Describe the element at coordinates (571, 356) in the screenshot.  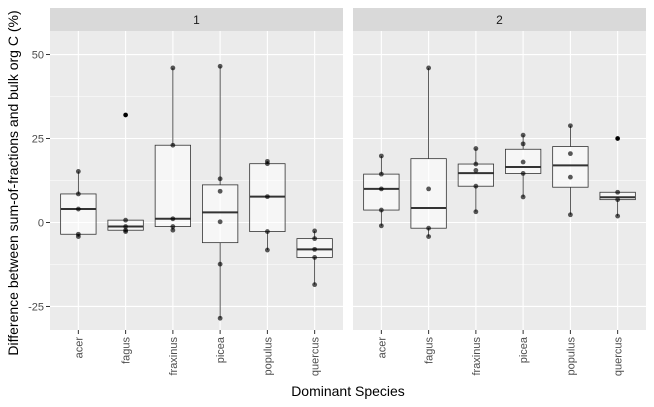
I see `x-tick-label: populus` at that location.